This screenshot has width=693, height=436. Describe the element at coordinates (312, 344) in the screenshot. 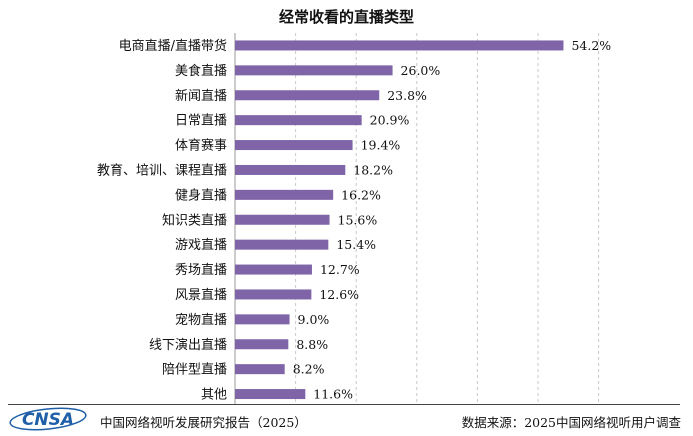

I see `value-label: 8.8%` at that location.